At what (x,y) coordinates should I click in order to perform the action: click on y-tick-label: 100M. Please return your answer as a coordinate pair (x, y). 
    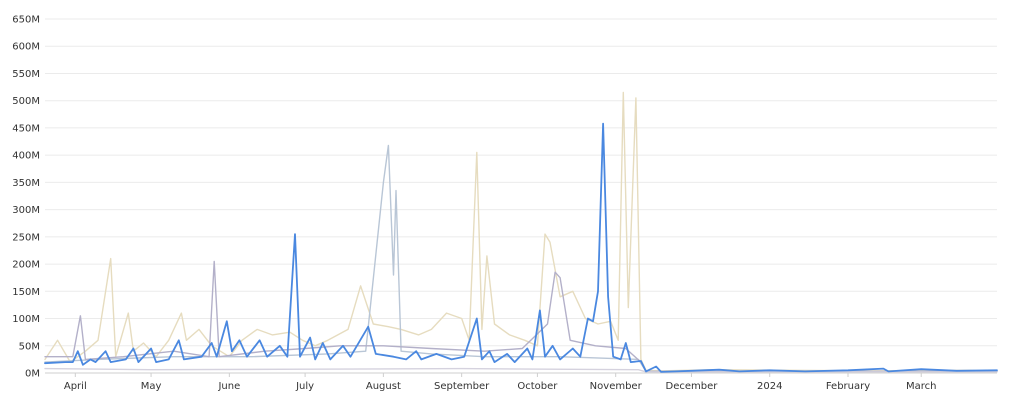
    Looking at the image, I should click on (26, 319).